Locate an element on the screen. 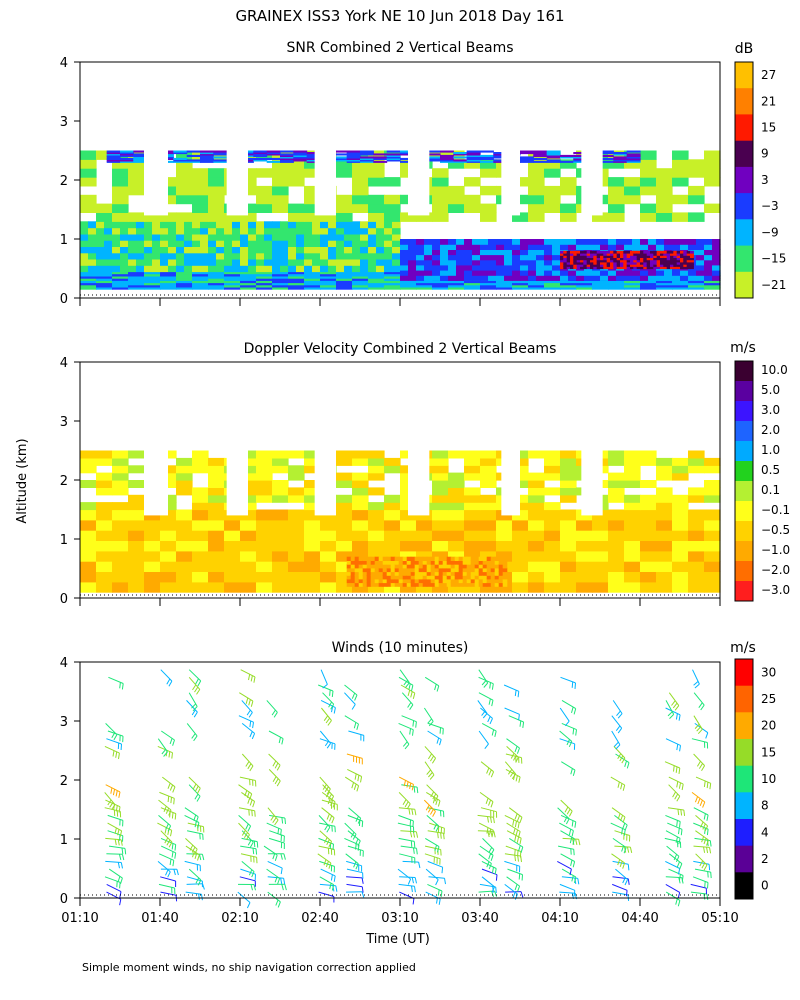  colorbar-label: −3 is located at coordinates (770, 206).